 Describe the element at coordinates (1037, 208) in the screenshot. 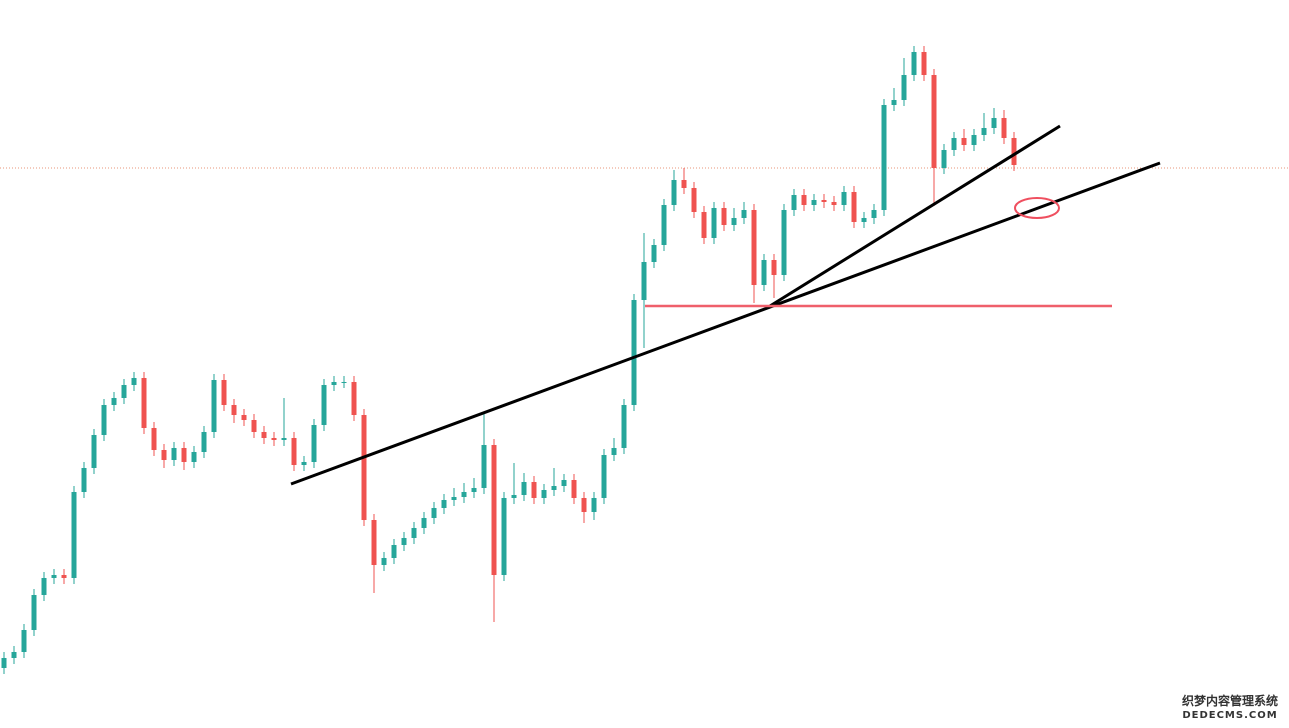

I see `highlight-ellipse` at that location.